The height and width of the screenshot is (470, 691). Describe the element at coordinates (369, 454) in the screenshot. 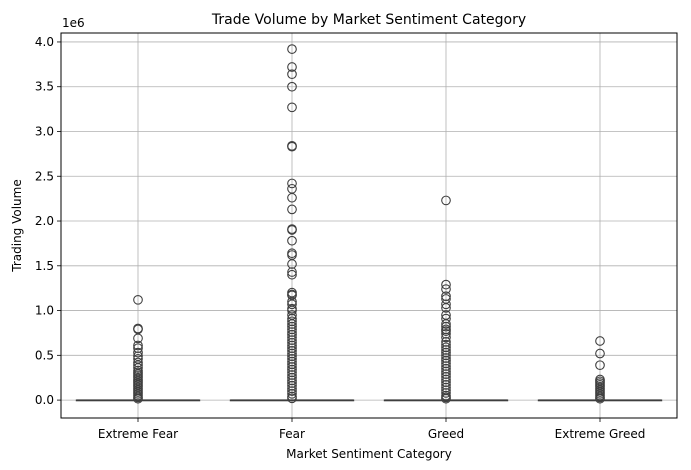

I see `x-axis-label: Market Sentiment Category` at that location.